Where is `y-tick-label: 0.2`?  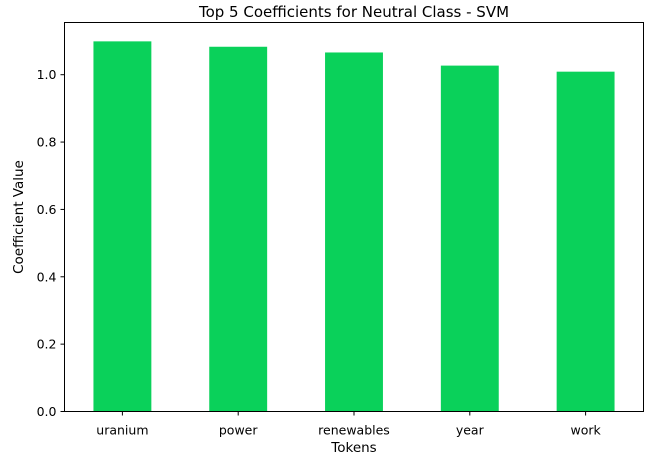 y-tick-label: 0.2 is located at coordinates (47, 344).